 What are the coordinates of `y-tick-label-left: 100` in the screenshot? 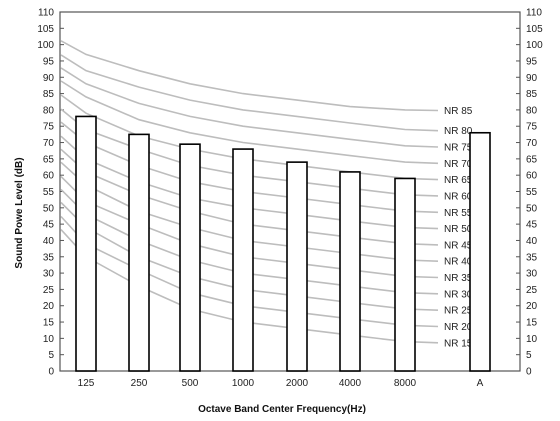 It's located at (45, 45).